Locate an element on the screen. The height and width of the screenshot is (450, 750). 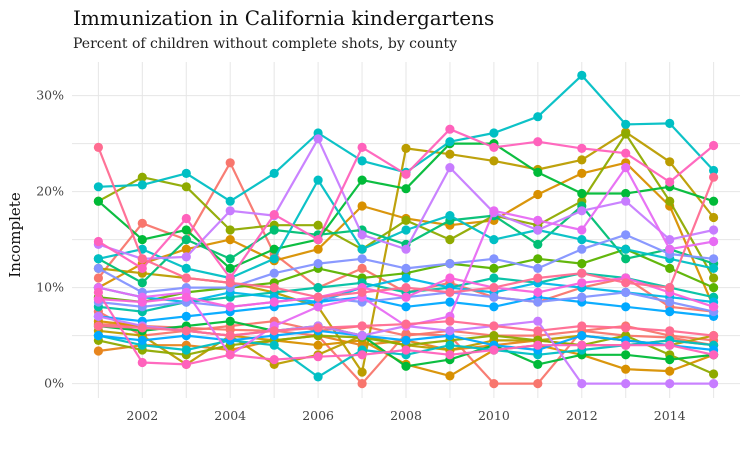
y-axis-title: Incomplete is located at coordinates (15, 235).